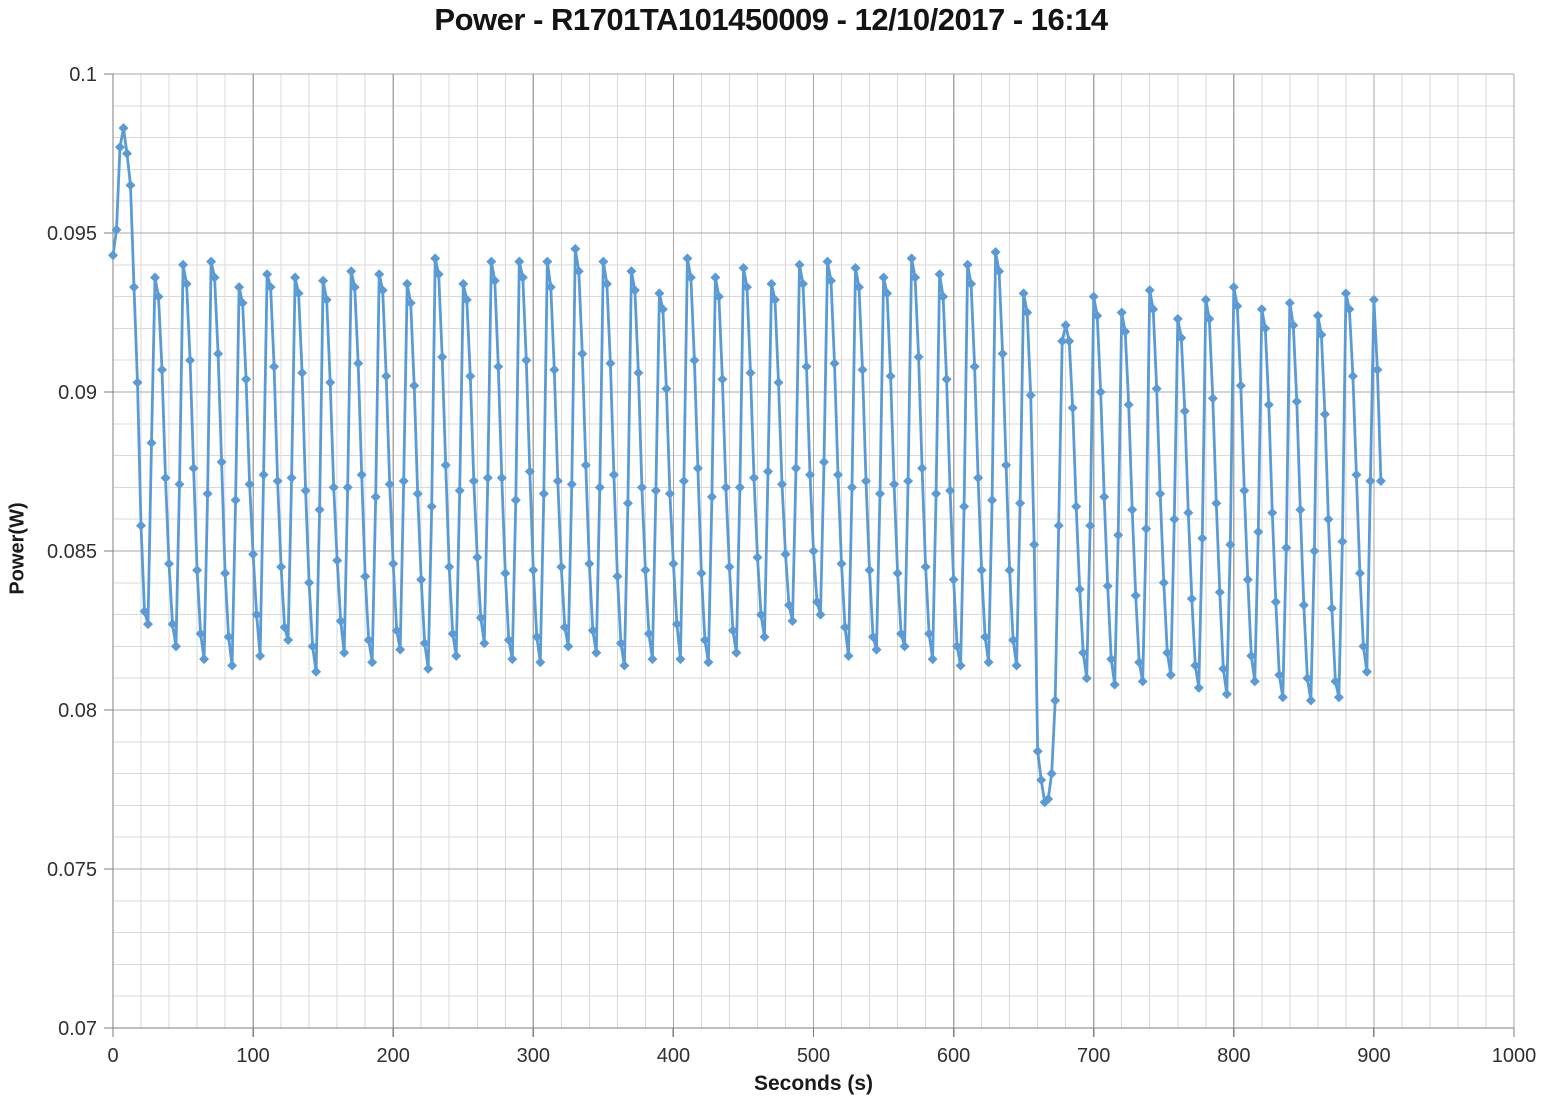  What do you see at coordinates (813, 1083) in the screenshot?
I see `x-axis-title: Seconds (s)` at bounding box center [813, 1083].